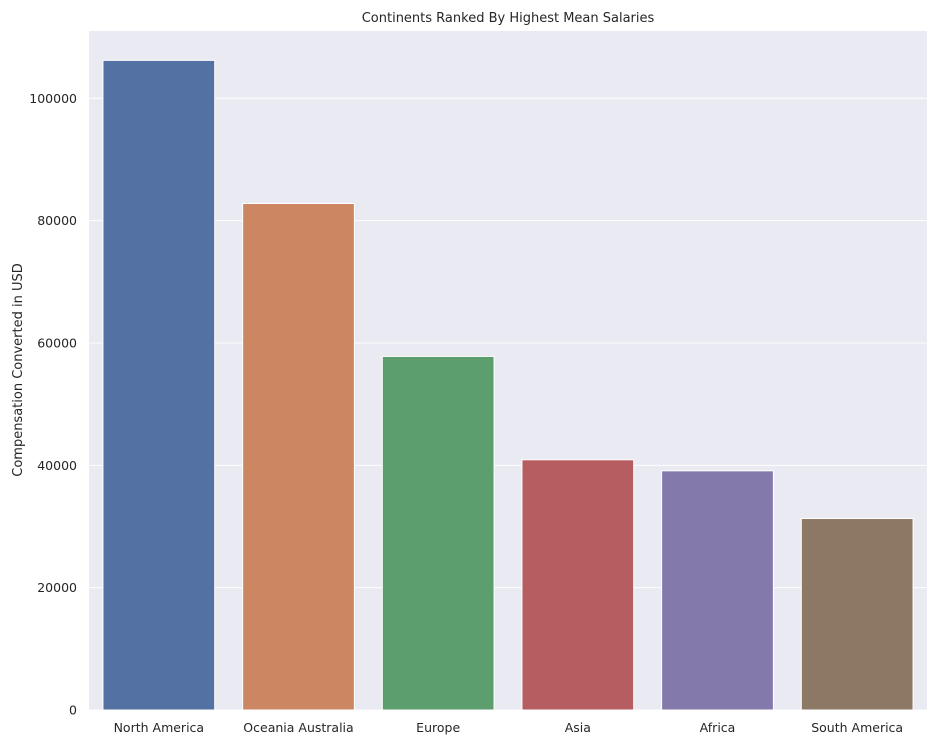 This screenshot has height=745, width=936. I want to click on bar-europe, so click(438, 533).